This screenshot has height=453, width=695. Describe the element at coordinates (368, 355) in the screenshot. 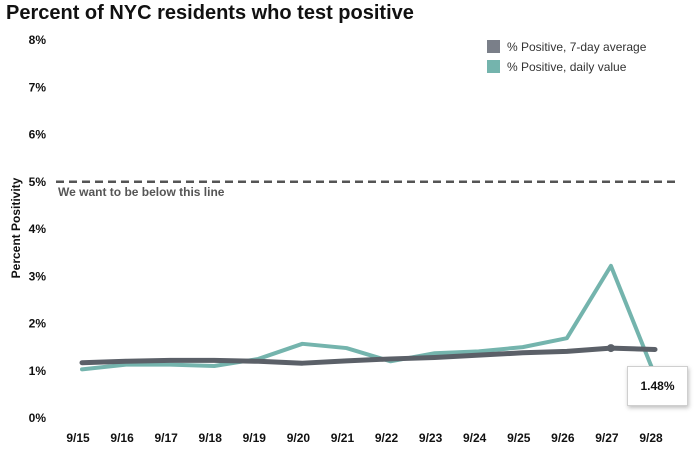

I see `series-line` at that location.